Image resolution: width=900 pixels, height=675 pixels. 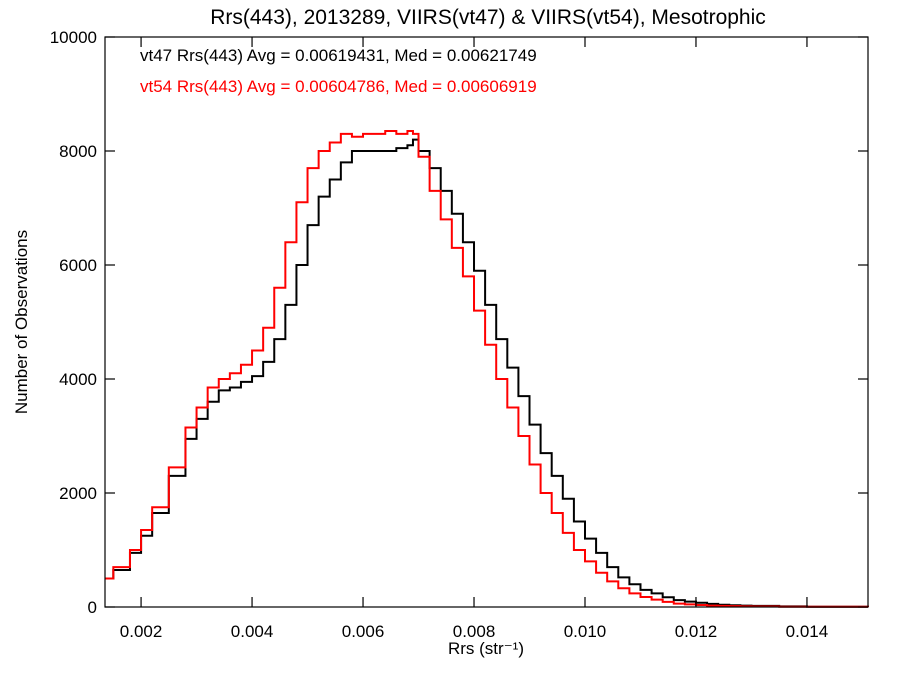 I want to click on y-tick-label: 4000, so click(x=78, y=379).